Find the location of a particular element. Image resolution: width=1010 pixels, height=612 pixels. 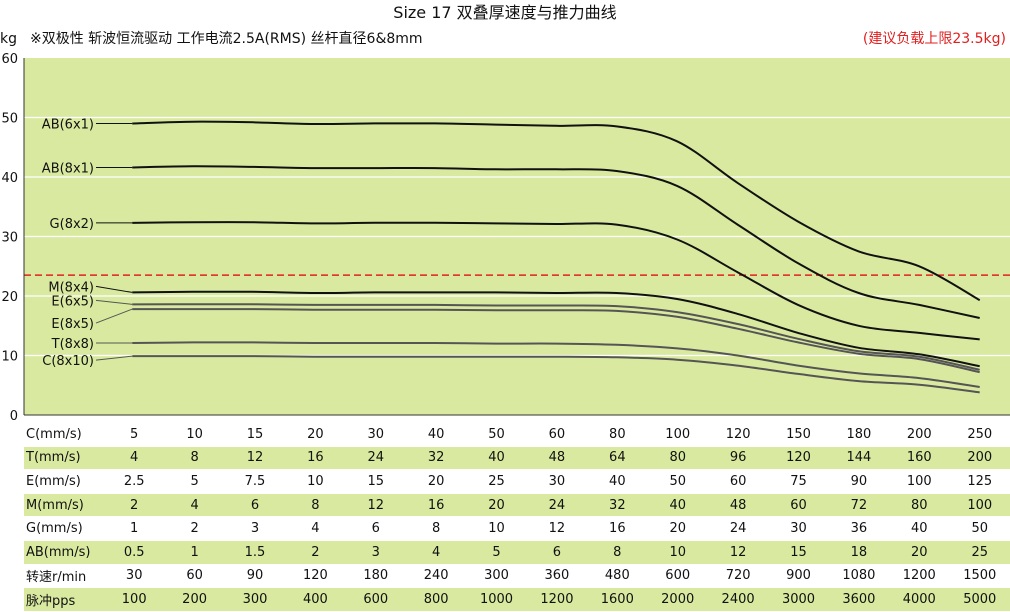

table-cell: 1.5 is located at coordinates (255, 552).